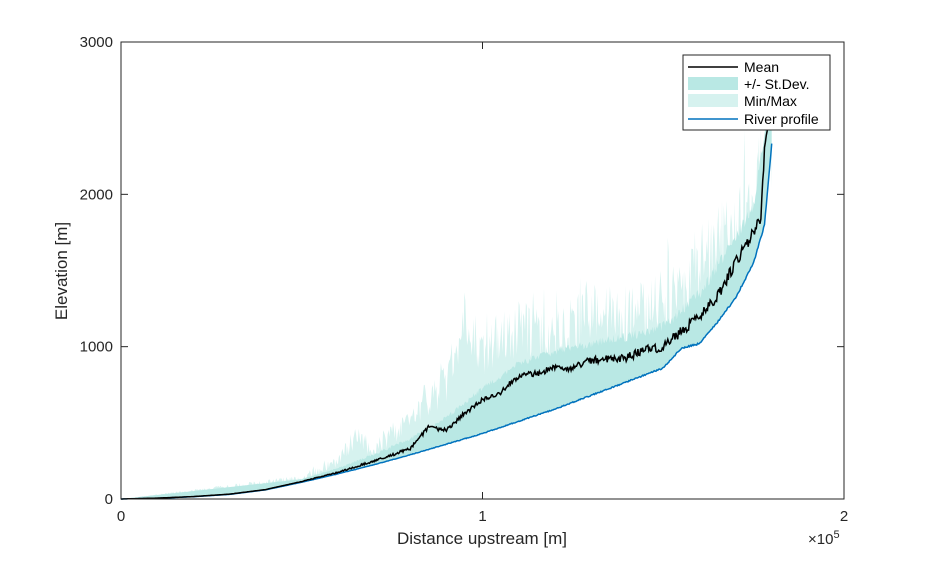 This screenshot has height=562, width=934. I want to click on legend: Mean +/- St.Dev. Min/Max River profile, so click(756, 92).